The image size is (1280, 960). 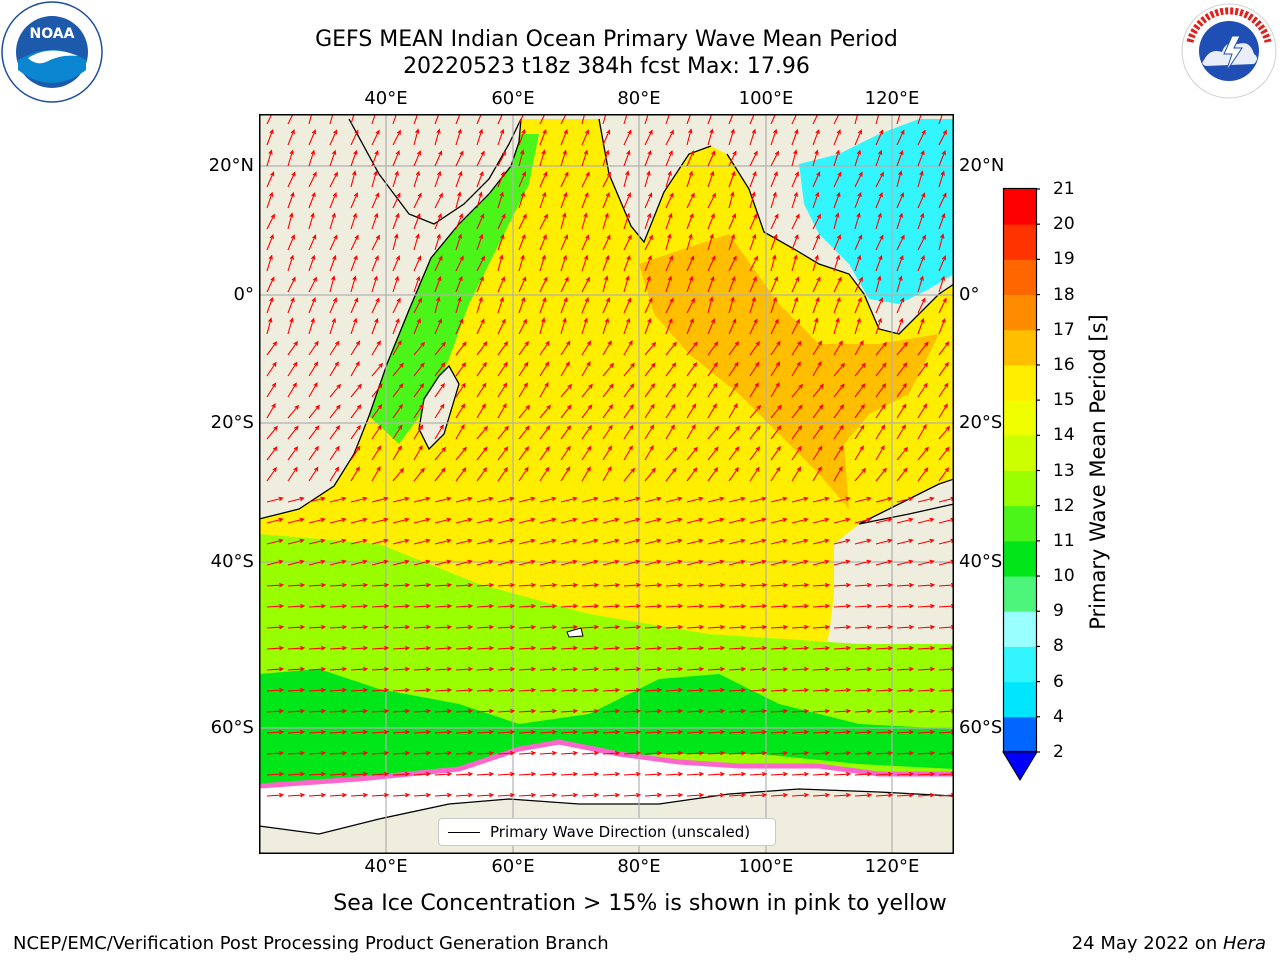 I want to click on colorbar-tick-label: 14, so click(x=1064, y=435).